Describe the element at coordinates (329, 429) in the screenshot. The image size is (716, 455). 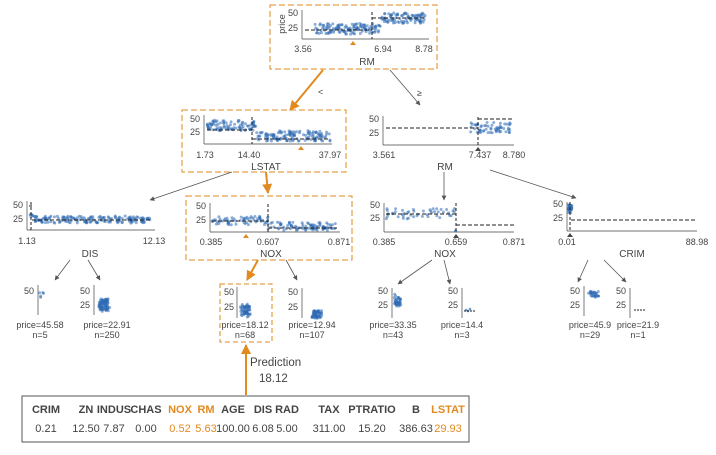
I see `instance-value-tax: 311.00` at that location.